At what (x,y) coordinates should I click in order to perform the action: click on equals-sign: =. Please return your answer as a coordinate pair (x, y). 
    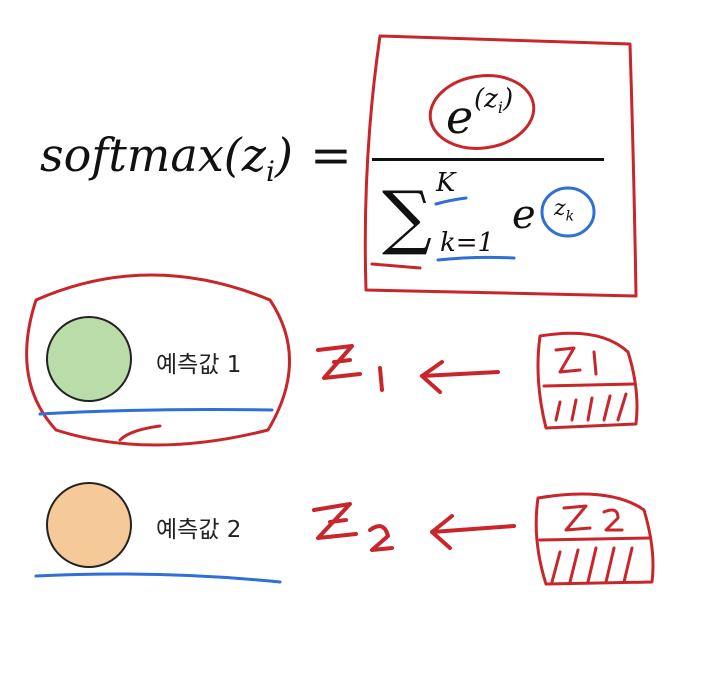
    Looking at the image, I should click on (331, 155).